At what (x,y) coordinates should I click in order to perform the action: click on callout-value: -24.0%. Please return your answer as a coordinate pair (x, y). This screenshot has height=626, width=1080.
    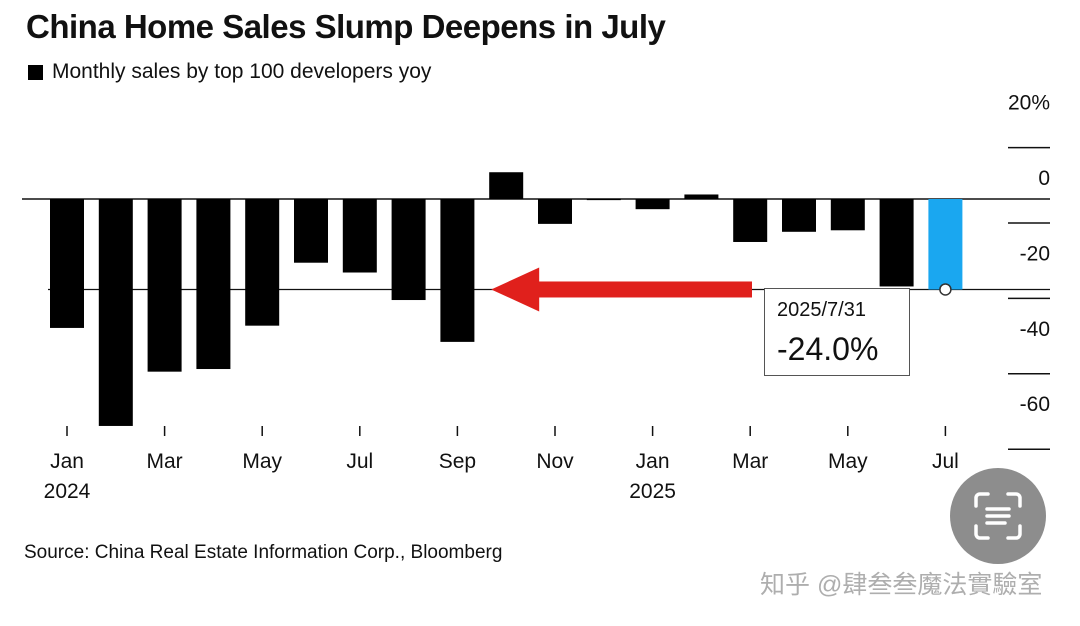
    Looking at the image, I should click on (828, 349).